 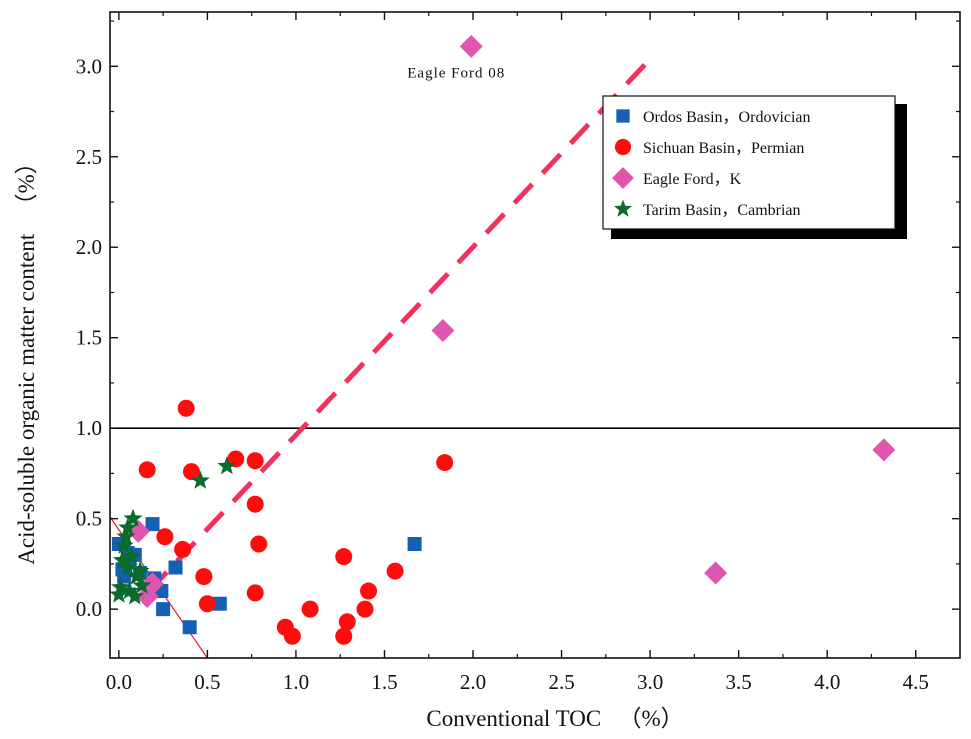 I want to click on x-tick-label: 4.0, so click(x=827, y=682).